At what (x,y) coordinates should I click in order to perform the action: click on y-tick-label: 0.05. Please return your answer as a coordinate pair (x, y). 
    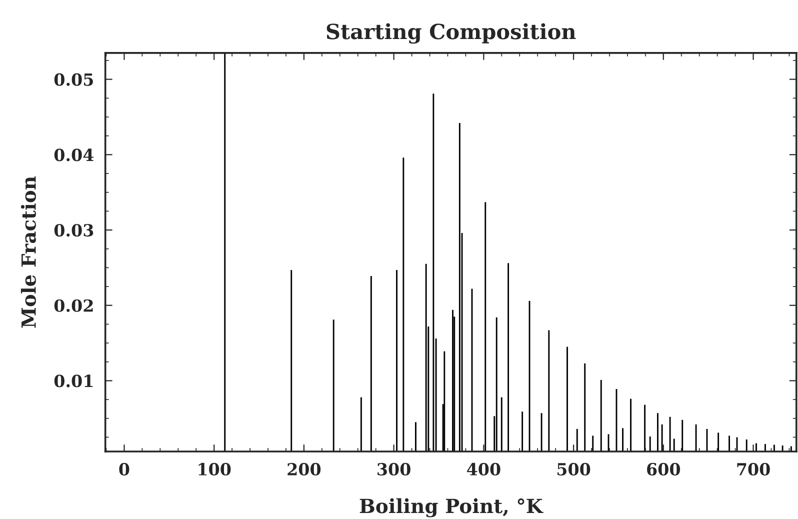
    Looking at the image, I should click on (73, 79).